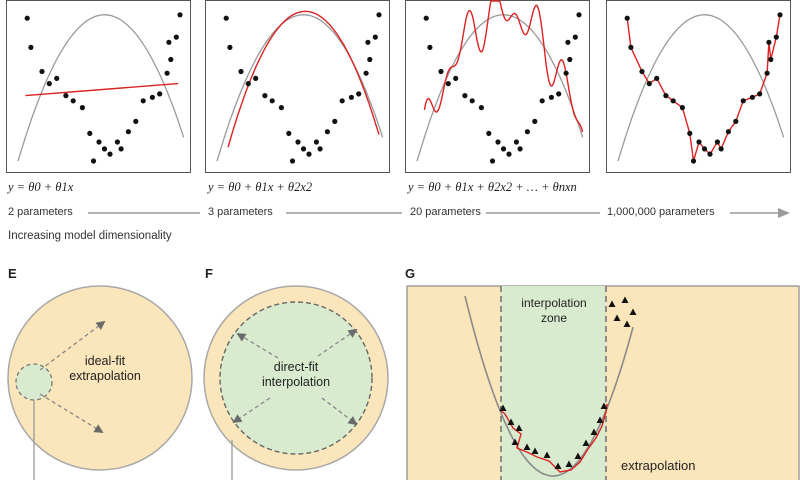 Image resolution: width=800 pixels, height=480 pixels. I want to click on interpolation-zone-label: interpolation zone, so click(554, 311).